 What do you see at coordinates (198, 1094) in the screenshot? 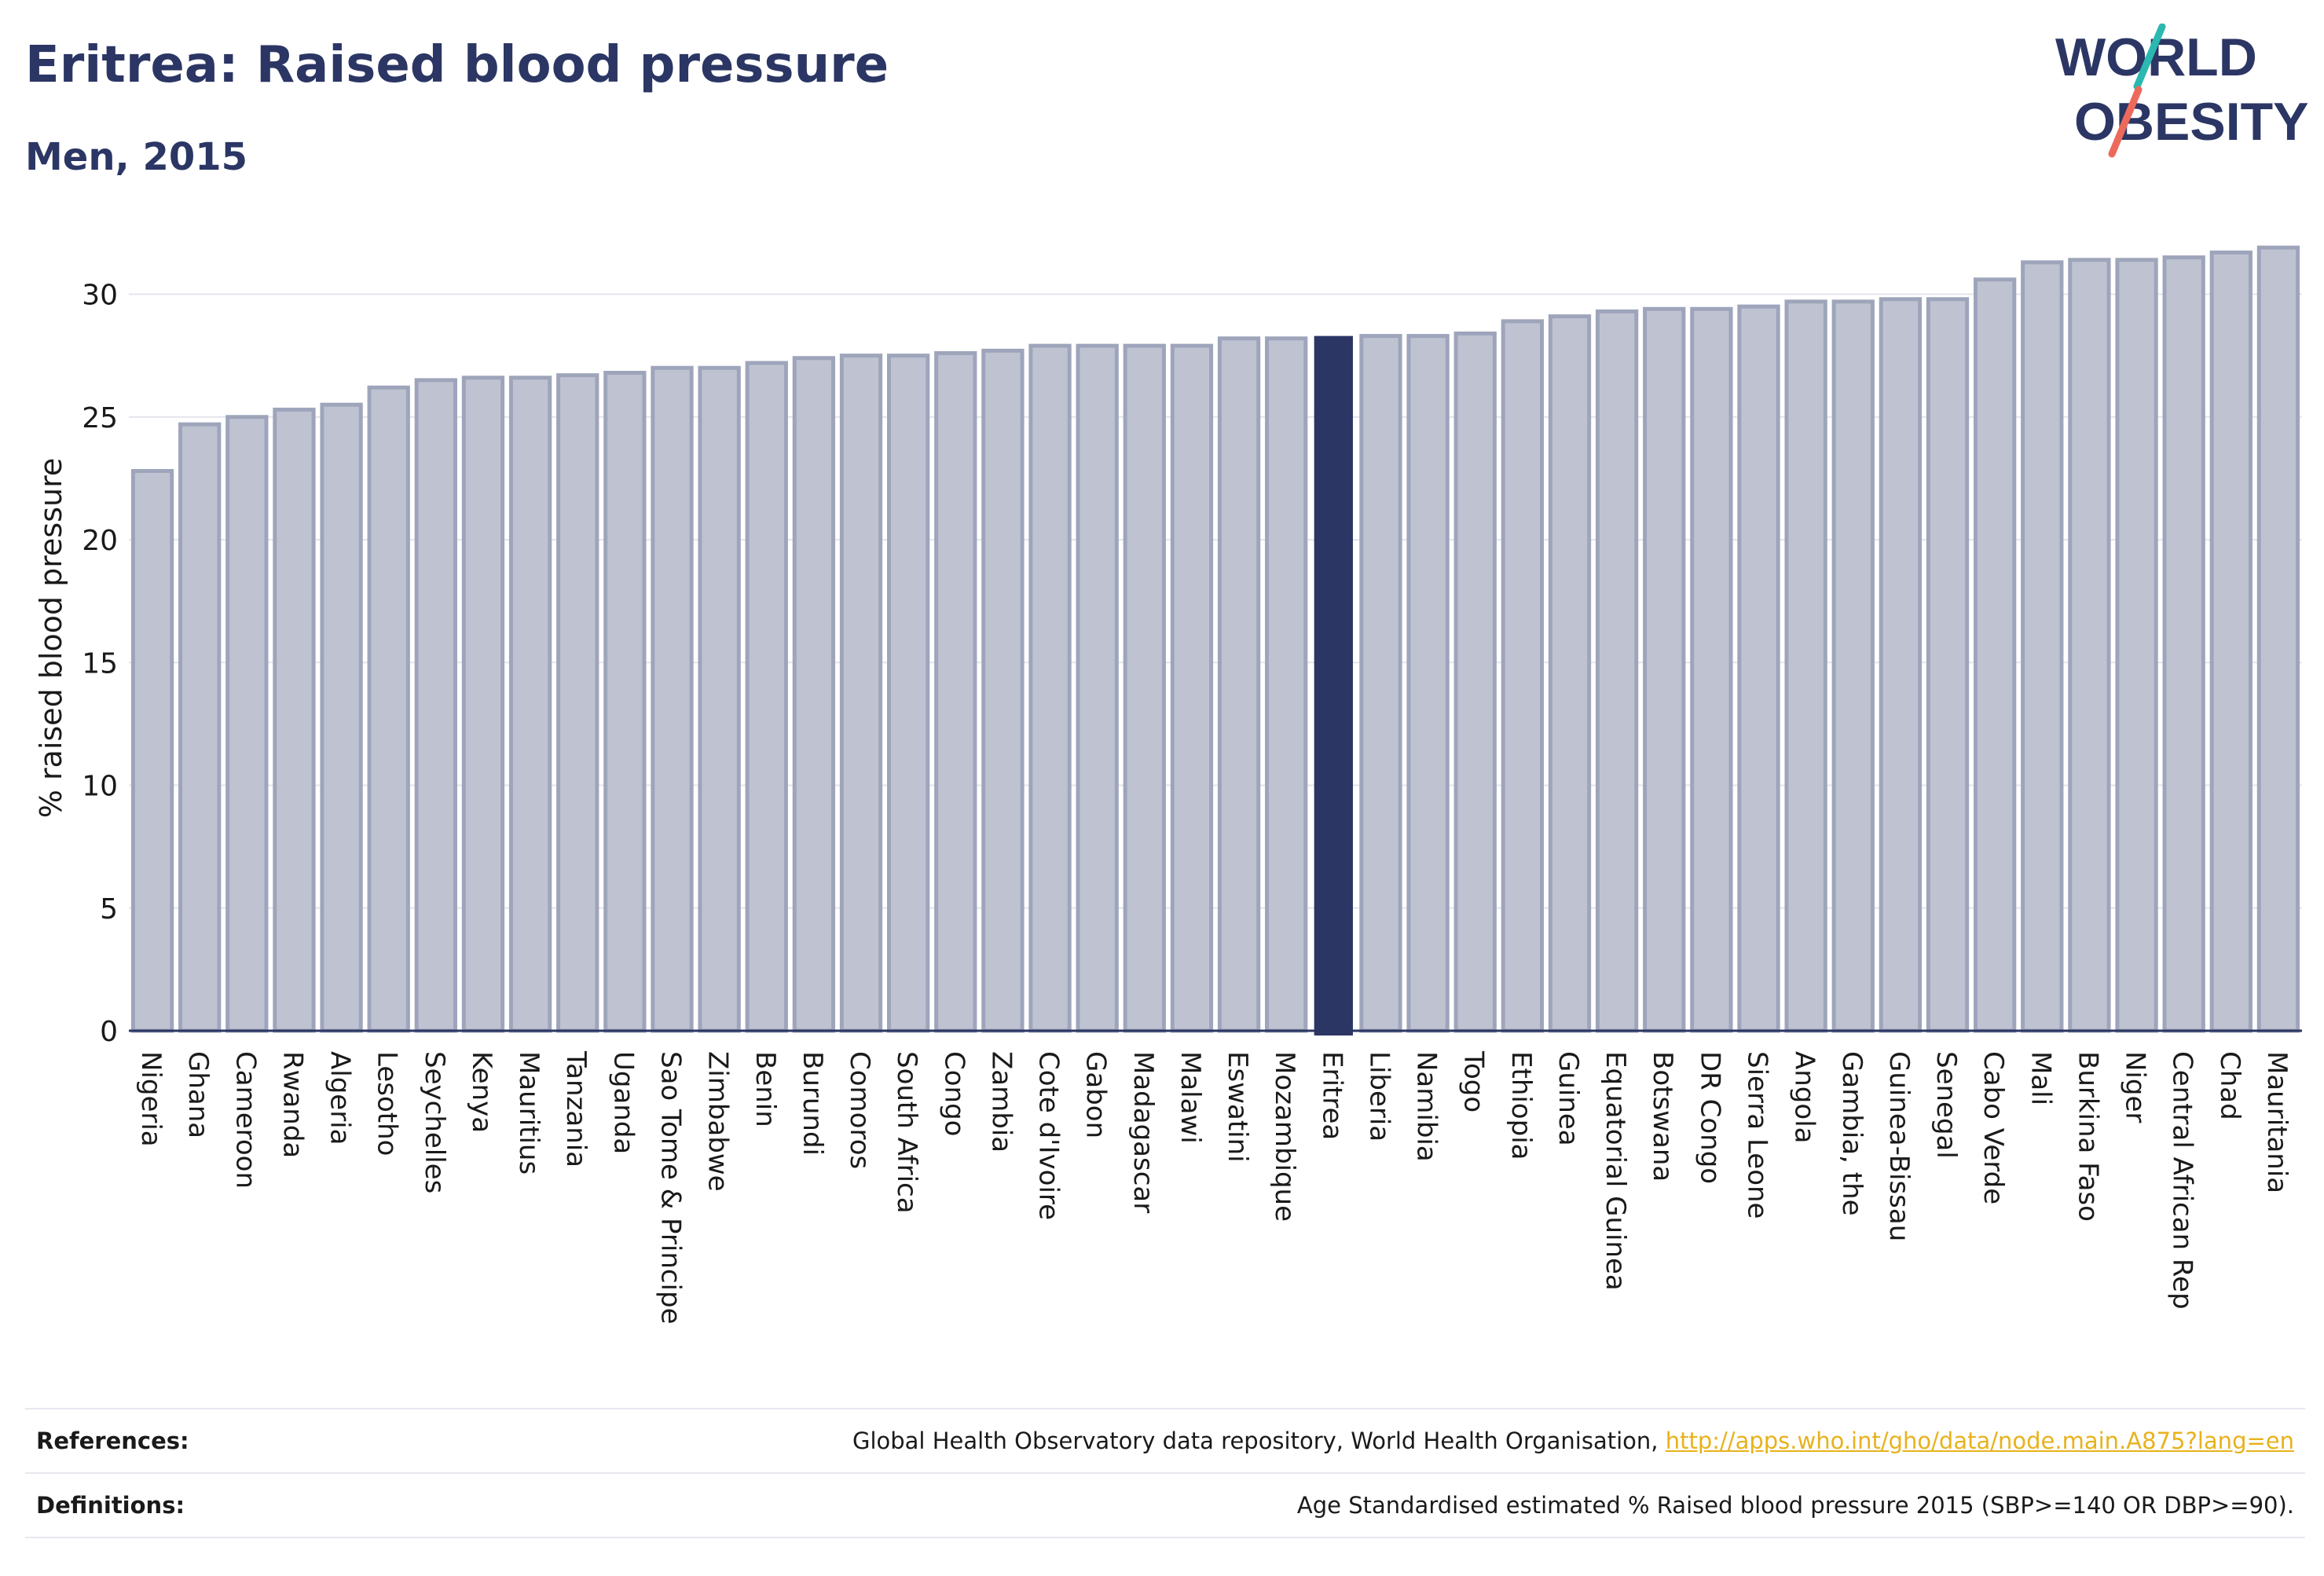
I see `x-category-label: Ghana` at bounding box center [198, 1094].